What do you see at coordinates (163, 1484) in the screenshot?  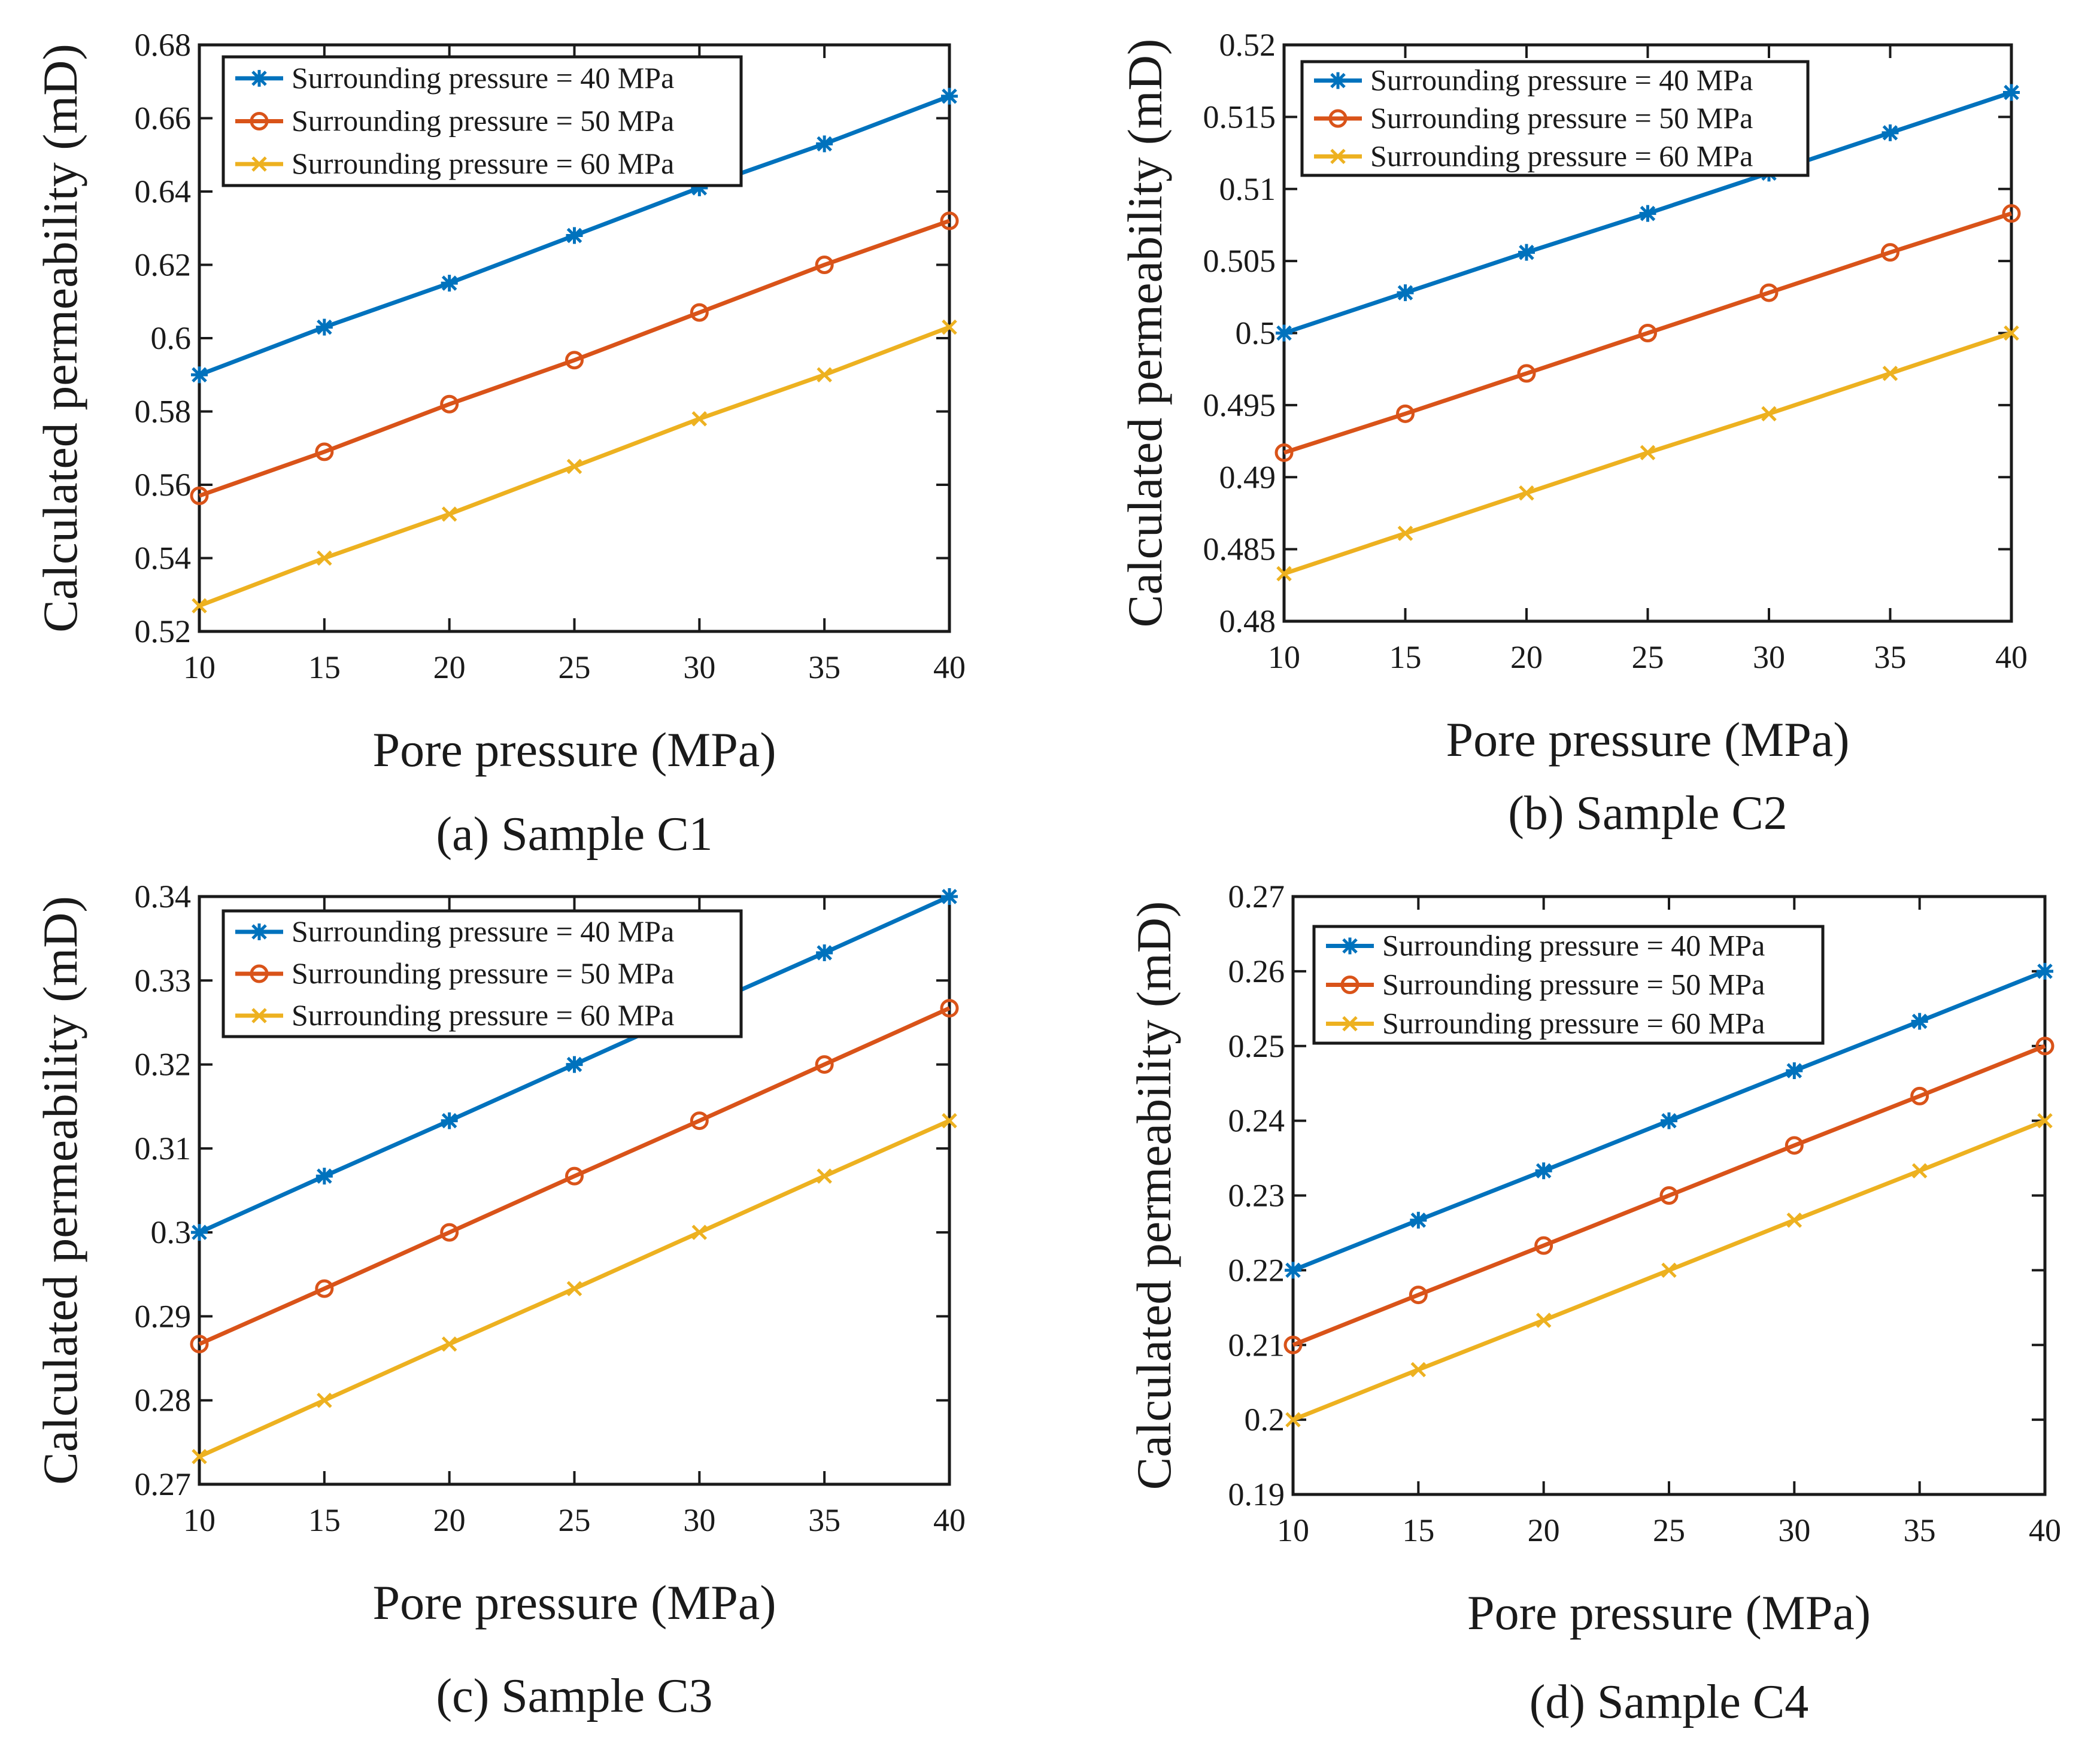 I see `y-tick-label: 0.27` at bounding box center [163, 1484].